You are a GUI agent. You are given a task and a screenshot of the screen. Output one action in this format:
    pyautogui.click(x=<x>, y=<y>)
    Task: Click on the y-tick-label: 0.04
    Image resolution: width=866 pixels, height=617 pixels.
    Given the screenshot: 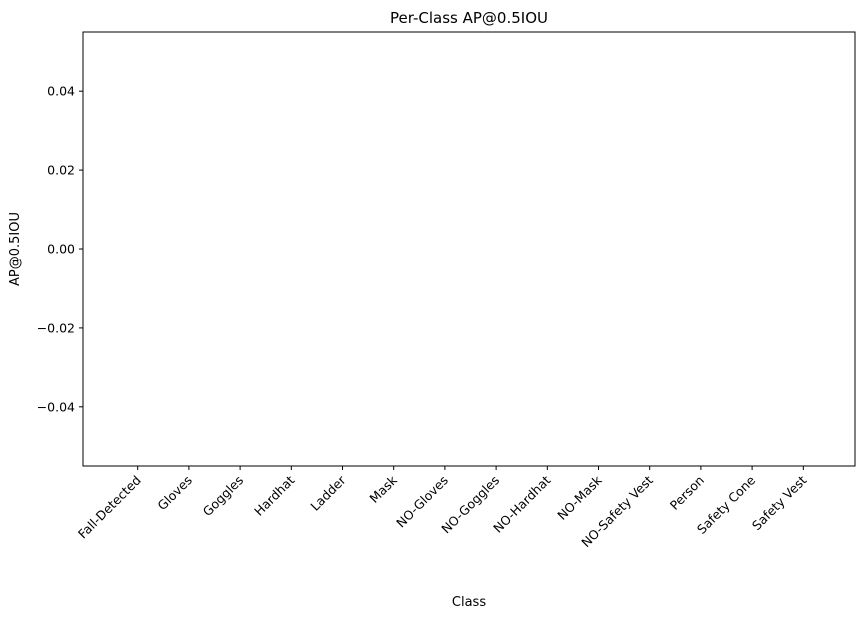 What is the action you would take?
    pyautogui.click(x=61, y=91)
    